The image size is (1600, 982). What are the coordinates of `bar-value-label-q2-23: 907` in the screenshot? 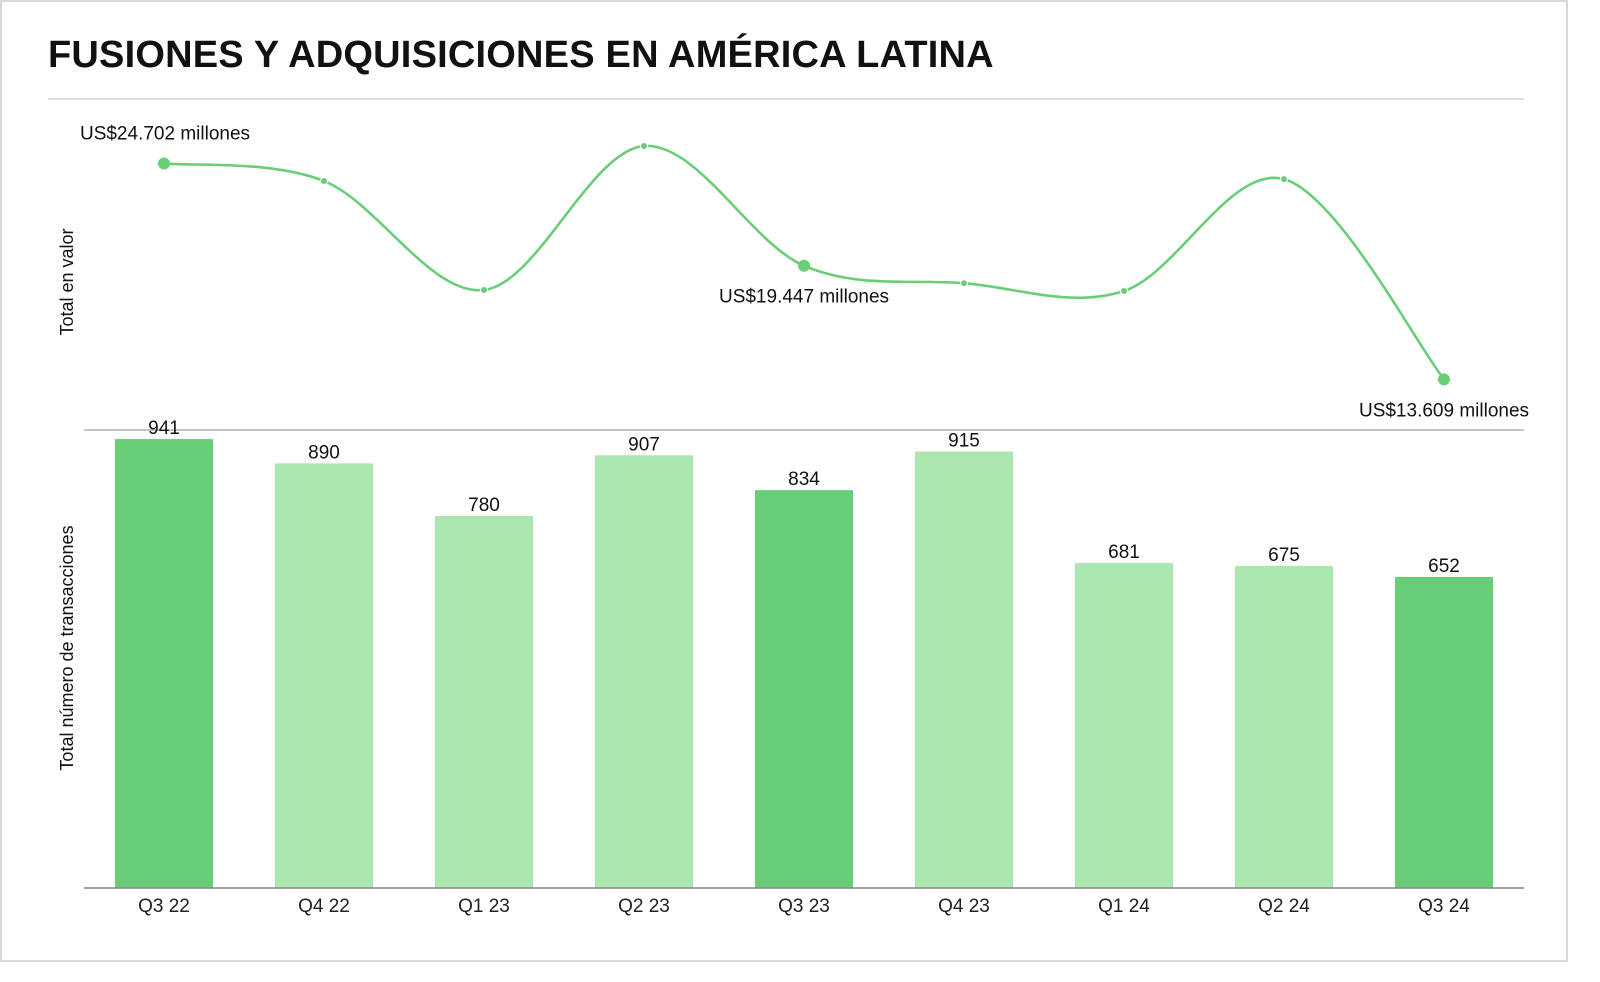 It's located at (644, 444).